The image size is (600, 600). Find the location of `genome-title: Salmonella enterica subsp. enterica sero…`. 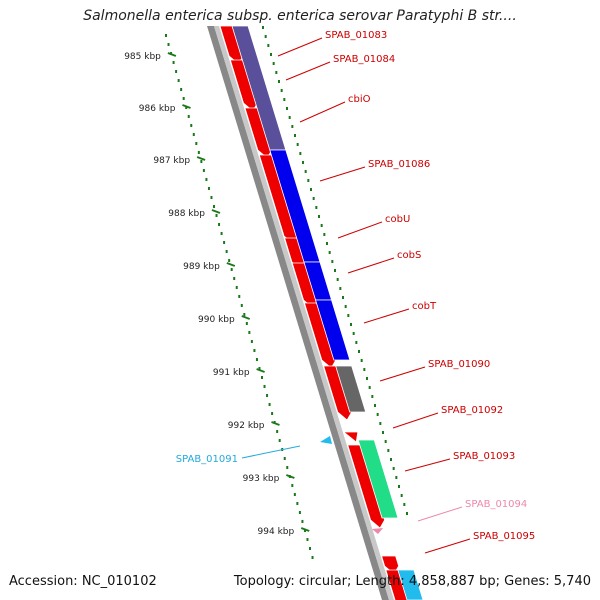

genome-title: Salmonella enterica subsp. enterica sero… is located at coordinates (300, 16).